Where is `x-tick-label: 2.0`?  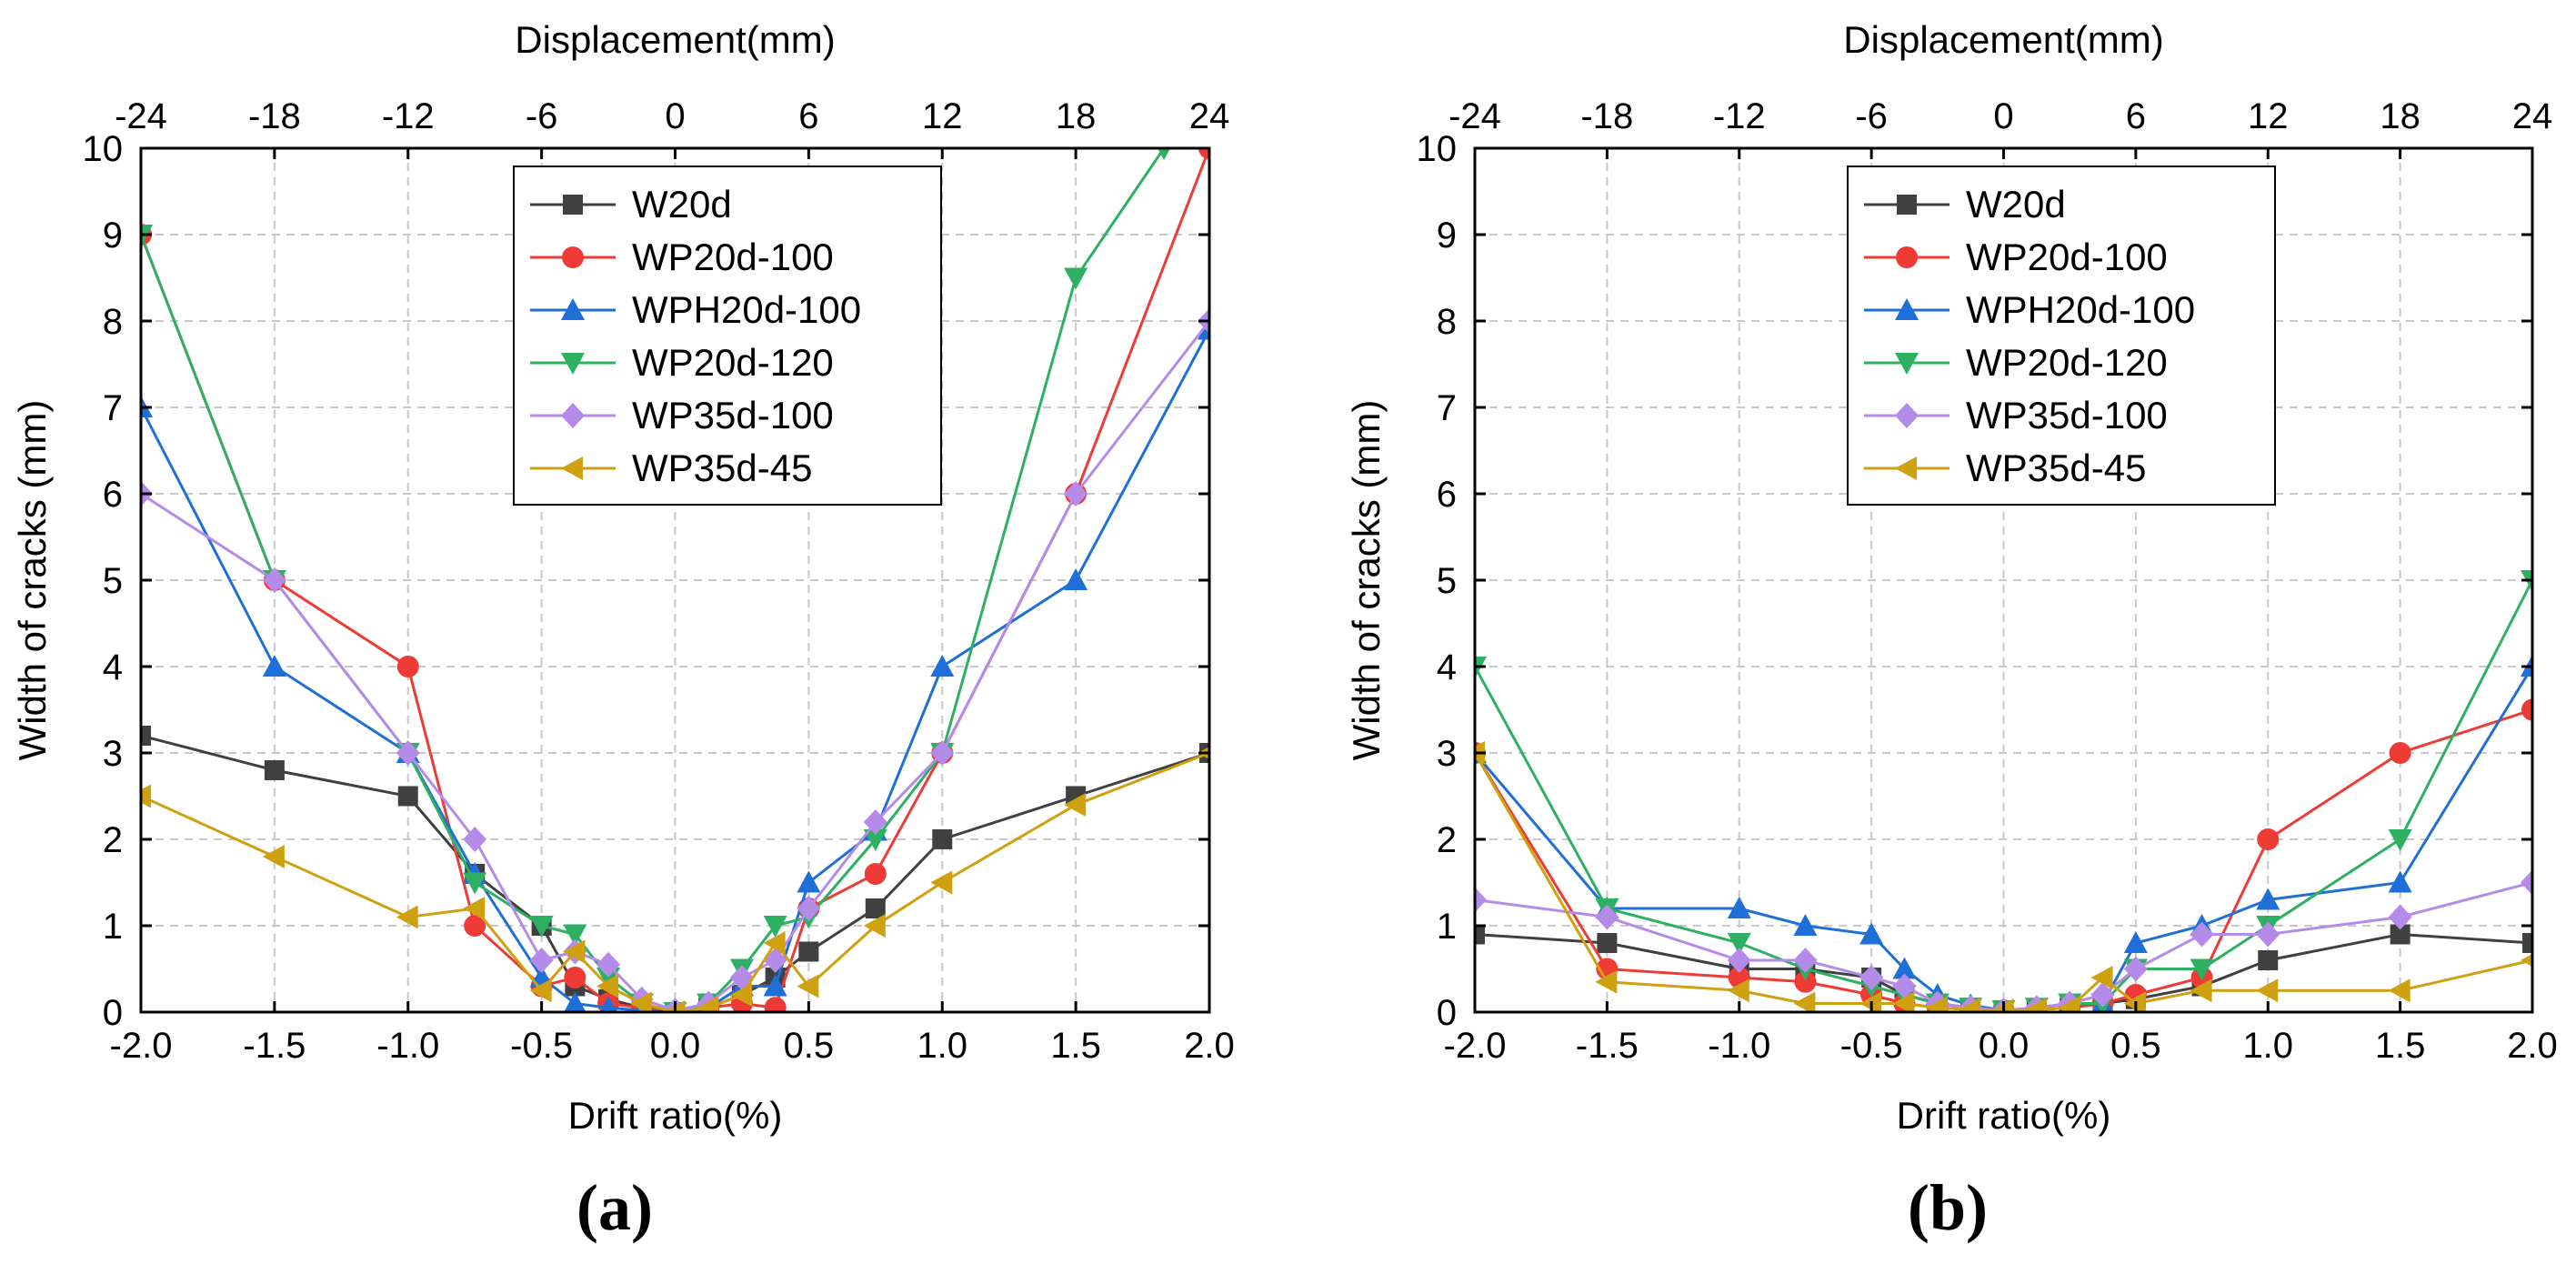 x-tick-label: 2.0 is located at coordinates (1210, 1046).